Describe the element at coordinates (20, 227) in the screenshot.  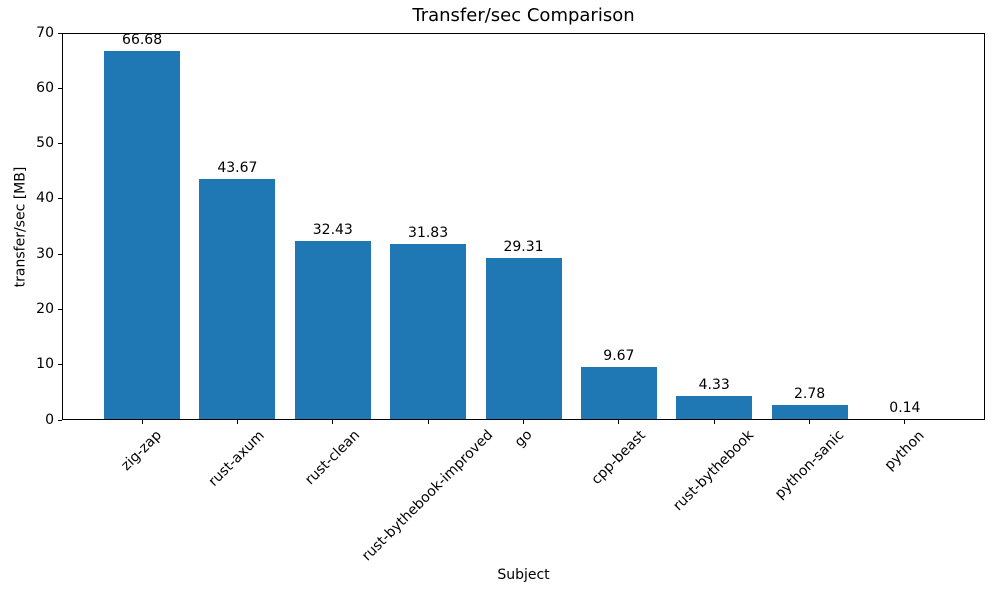
I see `y-axis-label: transfer/sec [MB]` at that location.